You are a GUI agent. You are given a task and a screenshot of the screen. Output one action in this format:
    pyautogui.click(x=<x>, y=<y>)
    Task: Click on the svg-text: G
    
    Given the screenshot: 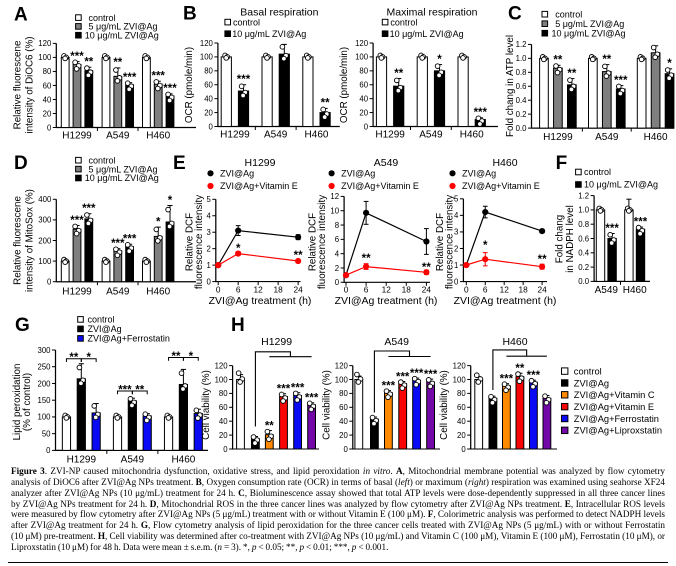 What is the action you would take?
    pyautogui.click(x=22, y=325)
    